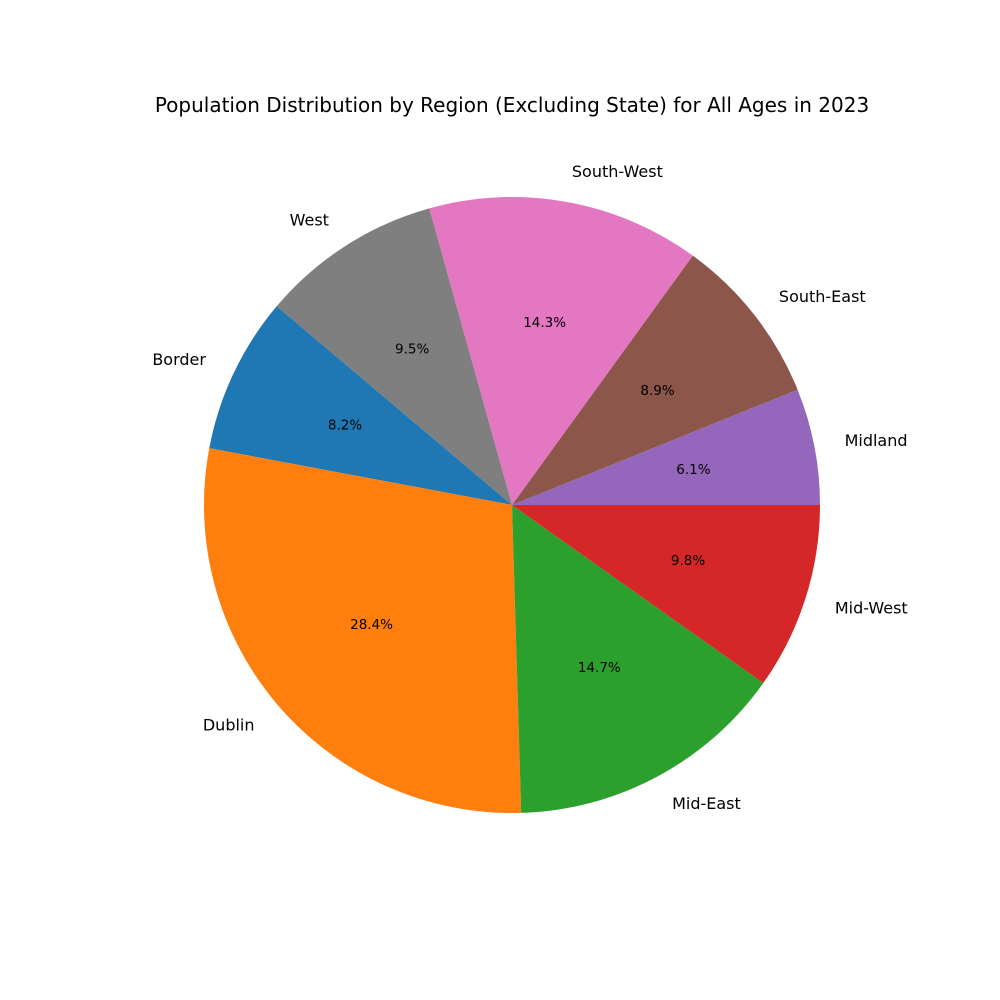 This screenshot has height=1000, width=1000. Describe the element at coordinates (876, 440) in the screenshot. I see `category-label-midland: Midland` at that location.